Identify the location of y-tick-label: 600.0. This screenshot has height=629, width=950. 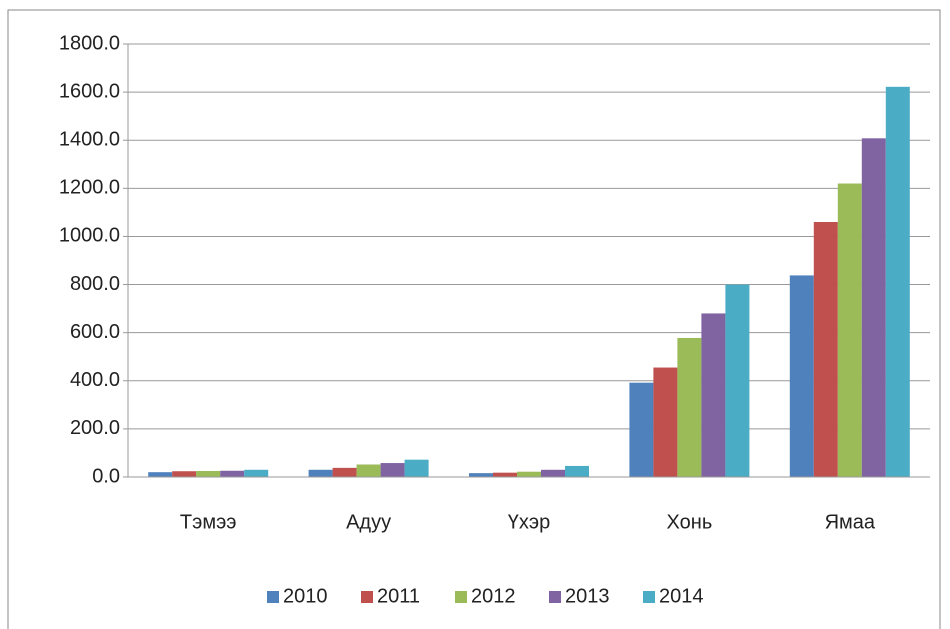
(95, 332).